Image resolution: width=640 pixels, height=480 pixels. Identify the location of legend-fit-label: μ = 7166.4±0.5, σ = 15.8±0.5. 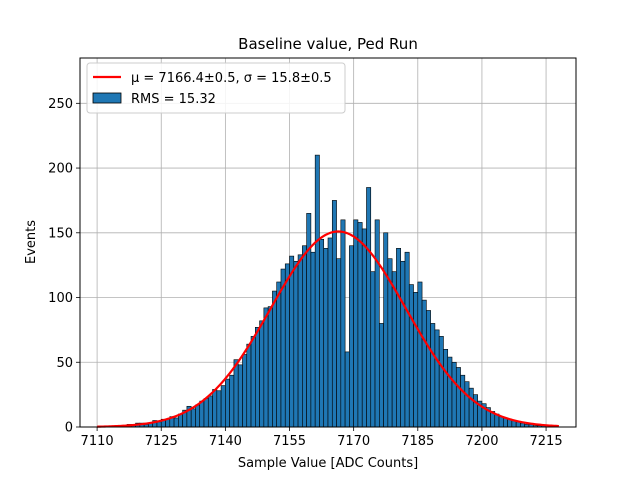
(231, 78).